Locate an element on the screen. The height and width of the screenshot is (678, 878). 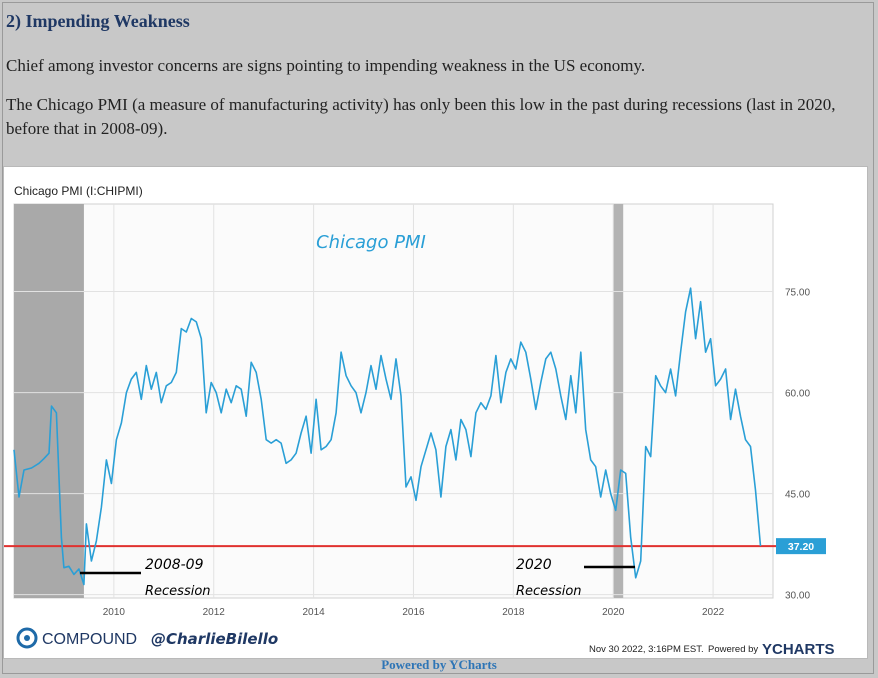
x-tick-label: 2014 is located at coordinates (313, 612).